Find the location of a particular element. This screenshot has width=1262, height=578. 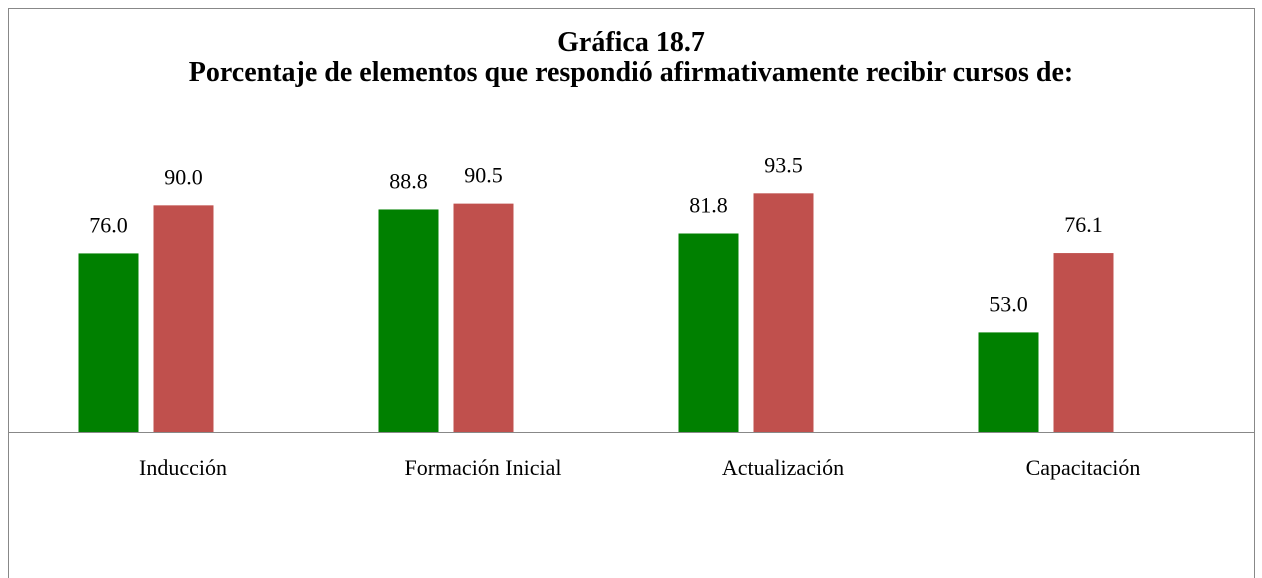

x-tick-label: Inducción is located at coordinates (183, 467).